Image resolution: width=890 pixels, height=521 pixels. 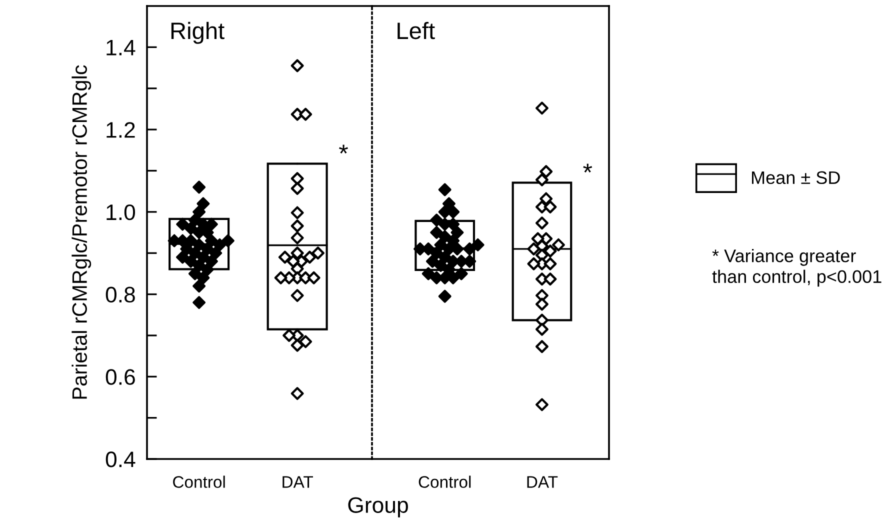 I want to click on x-axis-title: Group, so click(x=378, y=507).